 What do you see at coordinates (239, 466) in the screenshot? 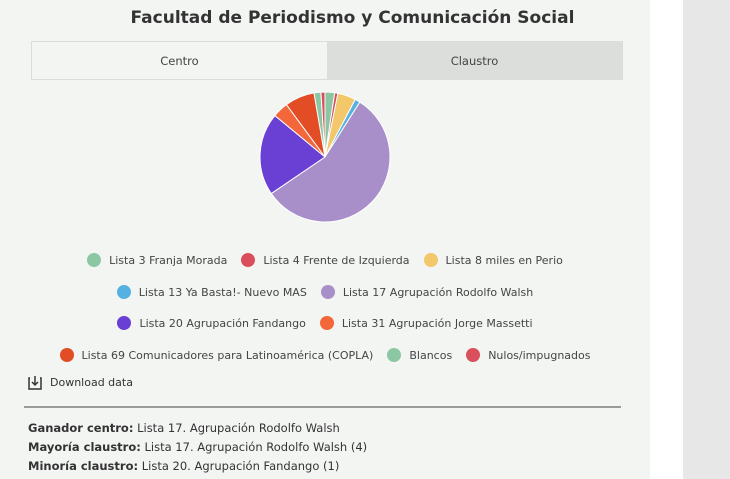
I see `minoria-claustro-value: Lista 20. Agrupación Fandango (1)` at bounding box center [239, 466].